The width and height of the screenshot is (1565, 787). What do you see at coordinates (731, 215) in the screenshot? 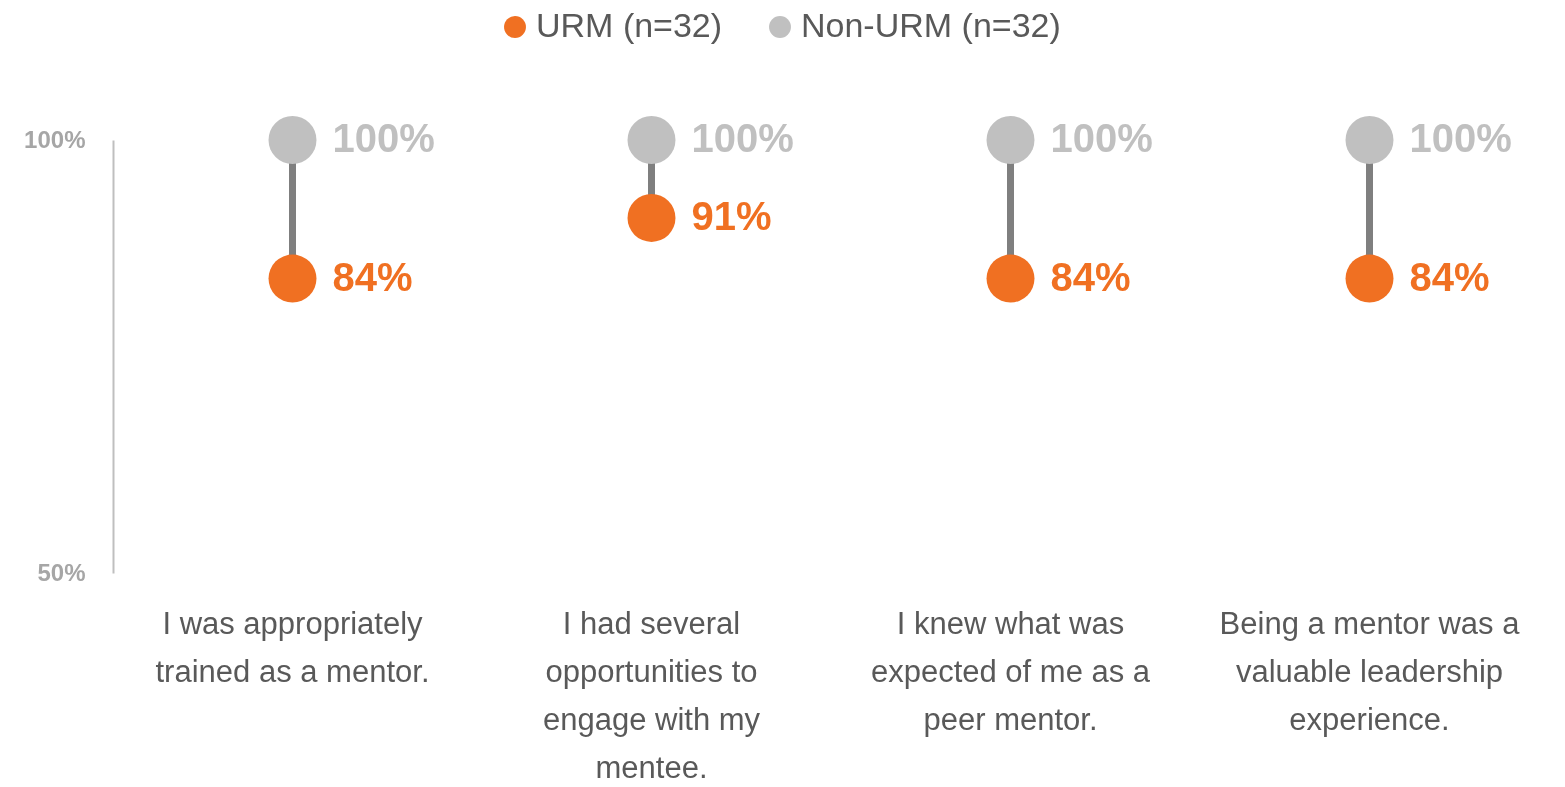
I see `data-label: 91%` at bounding box center [731, 215].